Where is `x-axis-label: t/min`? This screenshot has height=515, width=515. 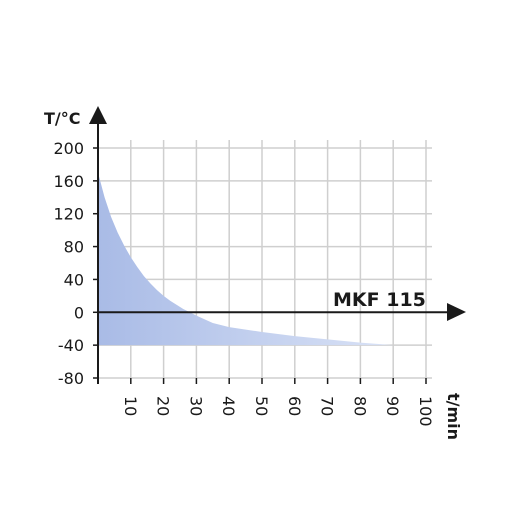
x-axis-label: t/min is located at coordinates (453, 416).